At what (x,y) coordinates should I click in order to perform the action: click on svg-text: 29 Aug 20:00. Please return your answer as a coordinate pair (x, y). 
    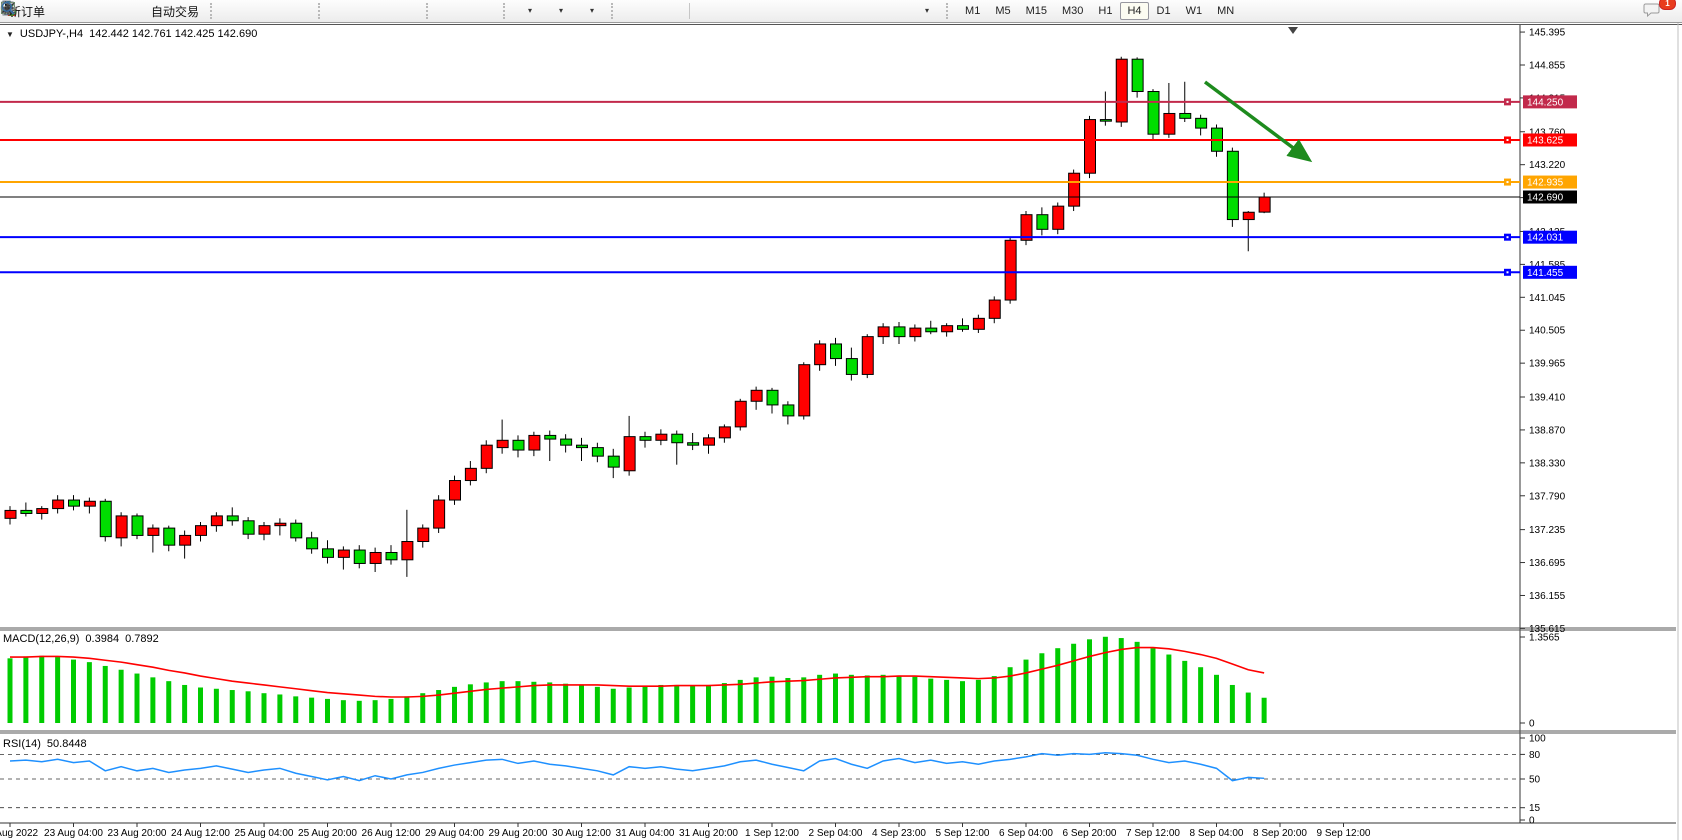
    Looking at the image, I should click on (518, 833).